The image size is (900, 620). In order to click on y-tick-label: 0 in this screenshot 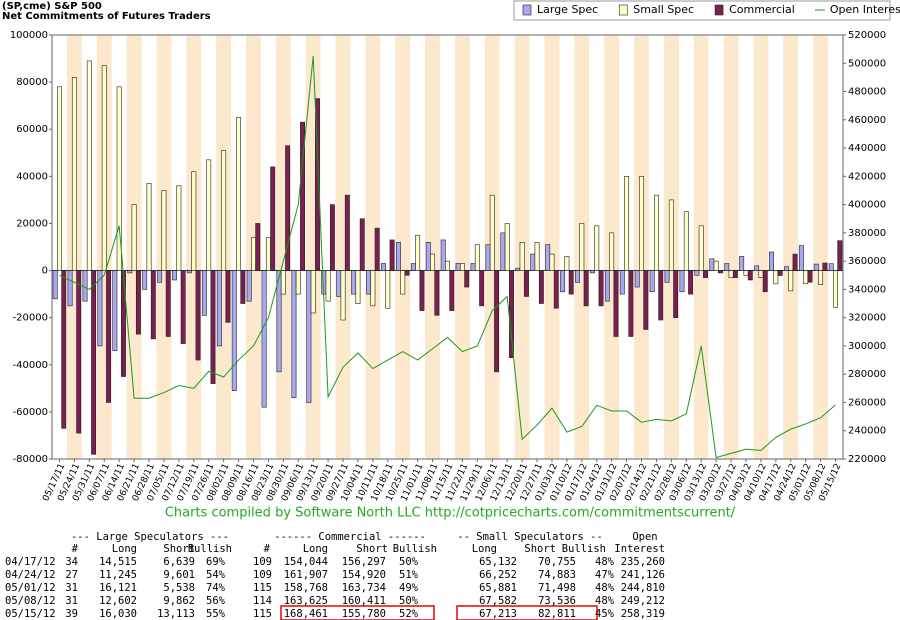, I will do `click(45, 271)`.